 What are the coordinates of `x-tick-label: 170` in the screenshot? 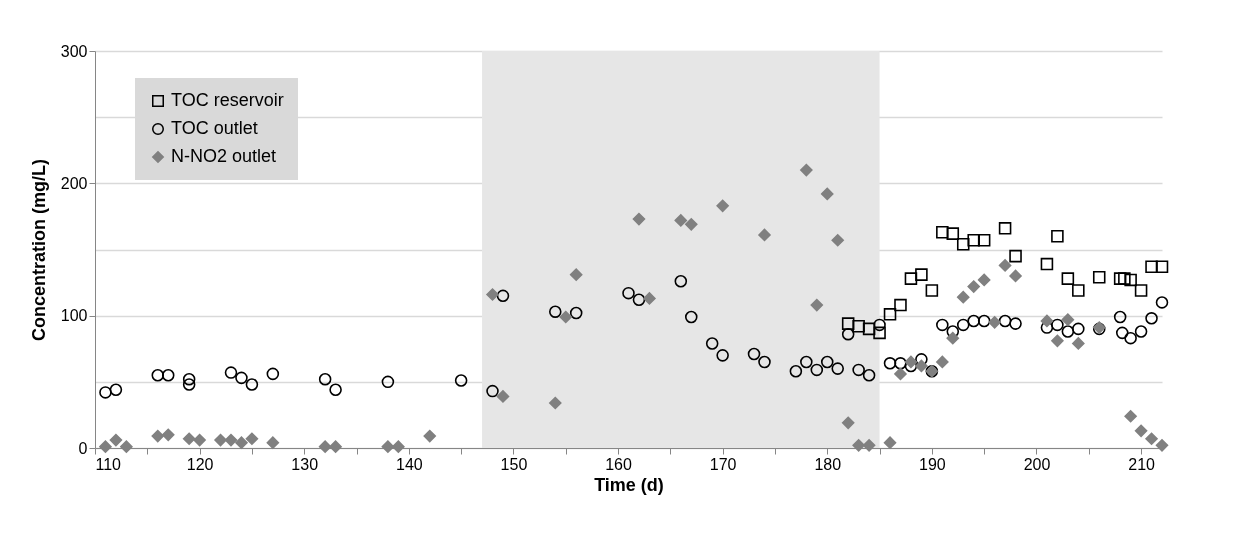 It's located at (723, 464).